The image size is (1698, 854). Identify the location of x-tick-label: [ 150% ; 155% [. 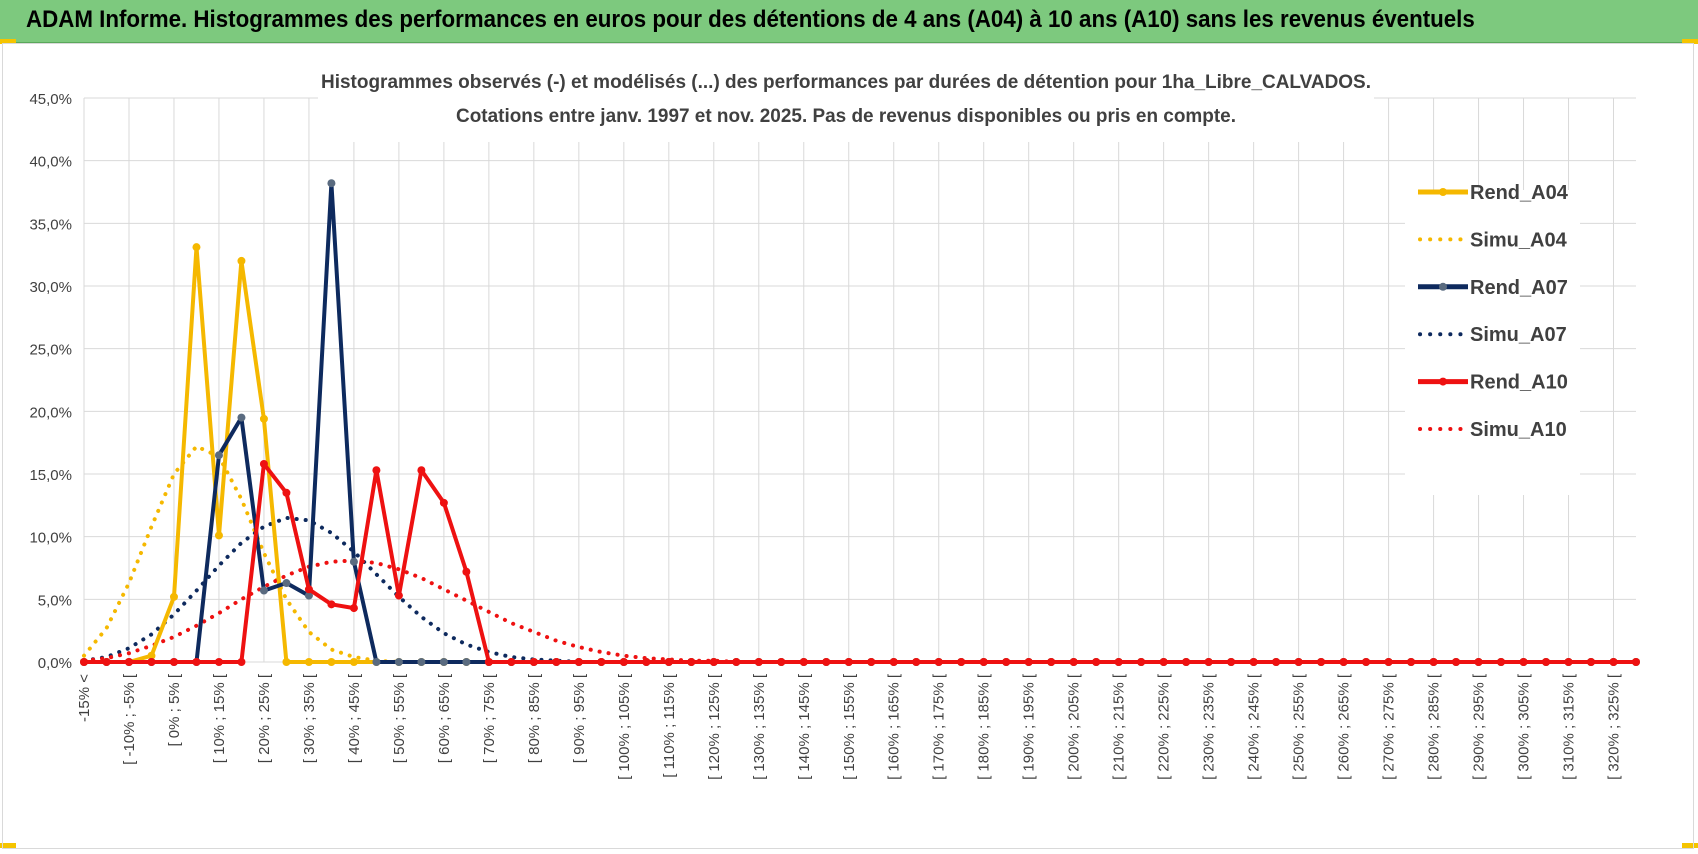
(849, 726).